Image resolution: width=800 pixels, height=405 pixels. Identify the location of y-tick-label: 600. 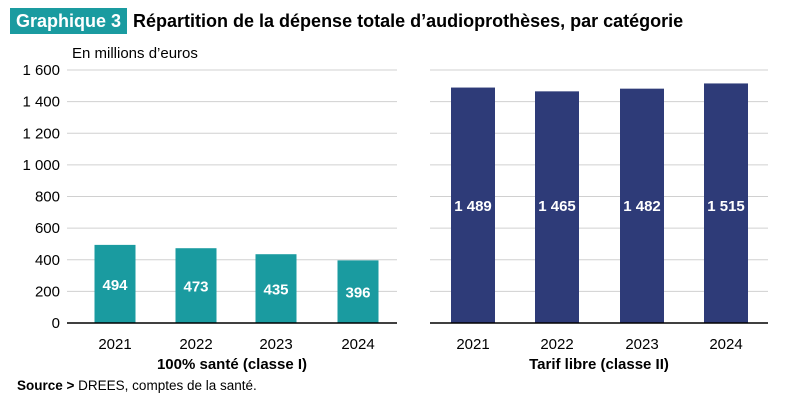
(47, 228).